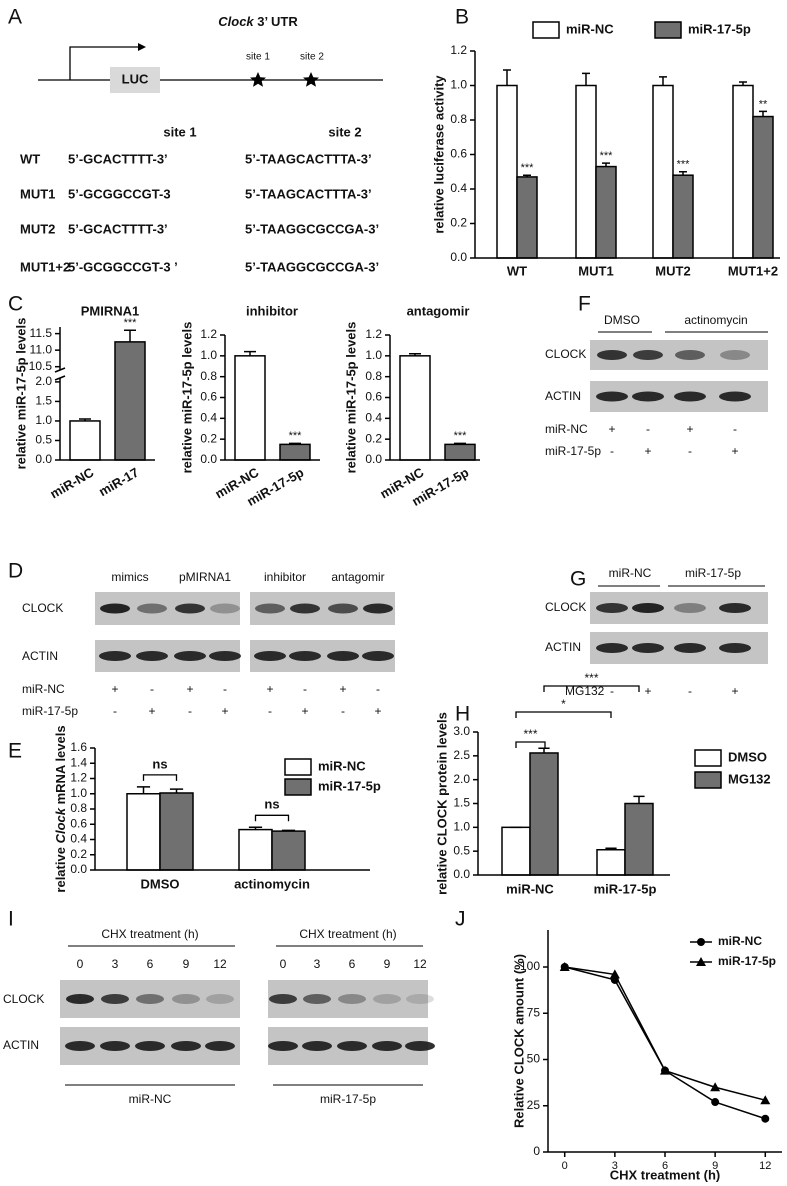  What do you see at coordinates (312, 266) in the screenshot?
I see `sequence: 5’-TAAGGCGCCGA-3’` at bounding box center [312, 266].